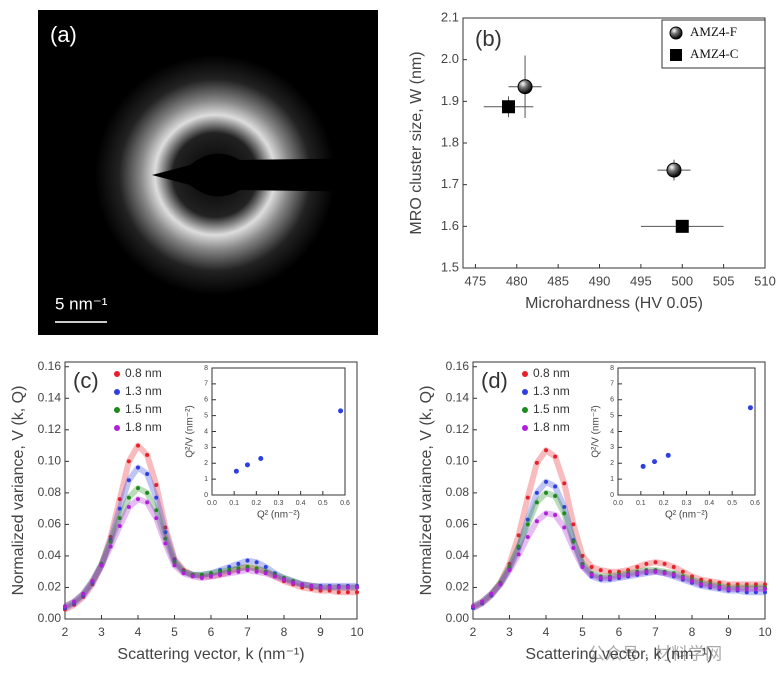  Describe the element at coordinates (728, 632) in the screenshot. I see `x-tick-label: 9` at that location.